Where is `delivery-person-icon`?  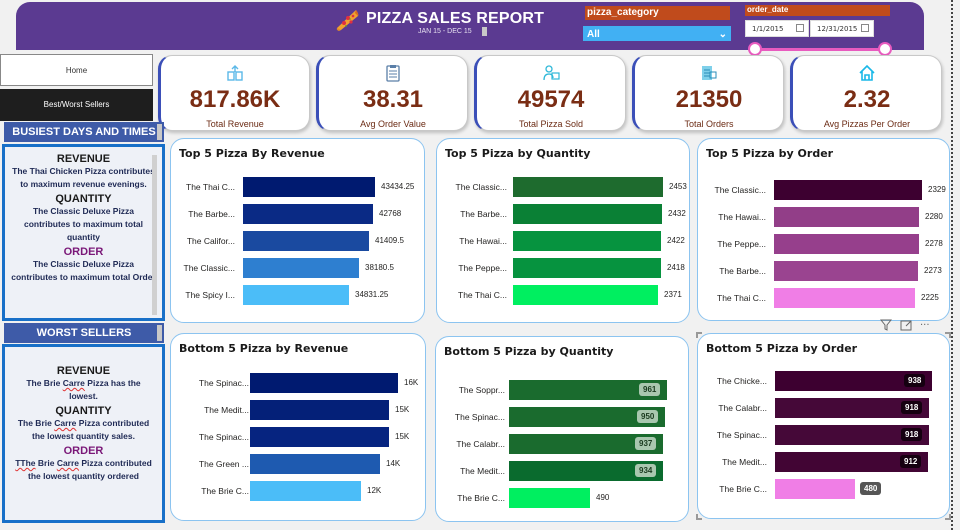
delivery-person-icon is located at coordinates (551, 73).